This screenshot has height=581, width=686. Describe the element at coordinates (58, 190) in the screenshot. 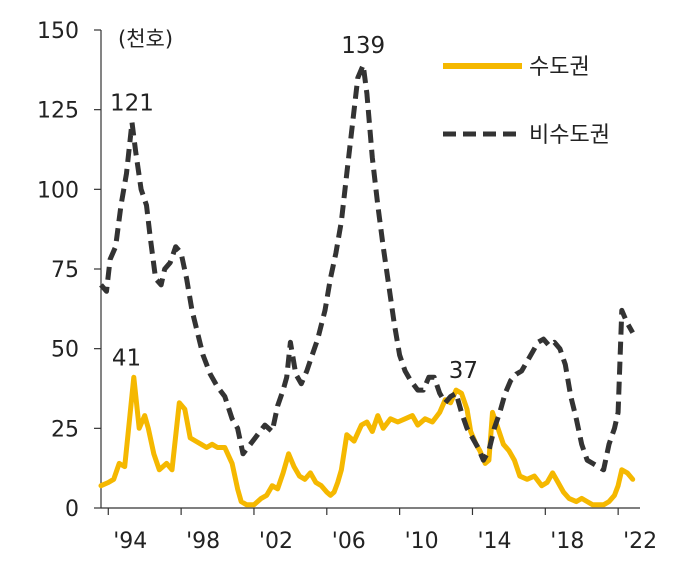

I see `y-tick-label: 100` at that location.